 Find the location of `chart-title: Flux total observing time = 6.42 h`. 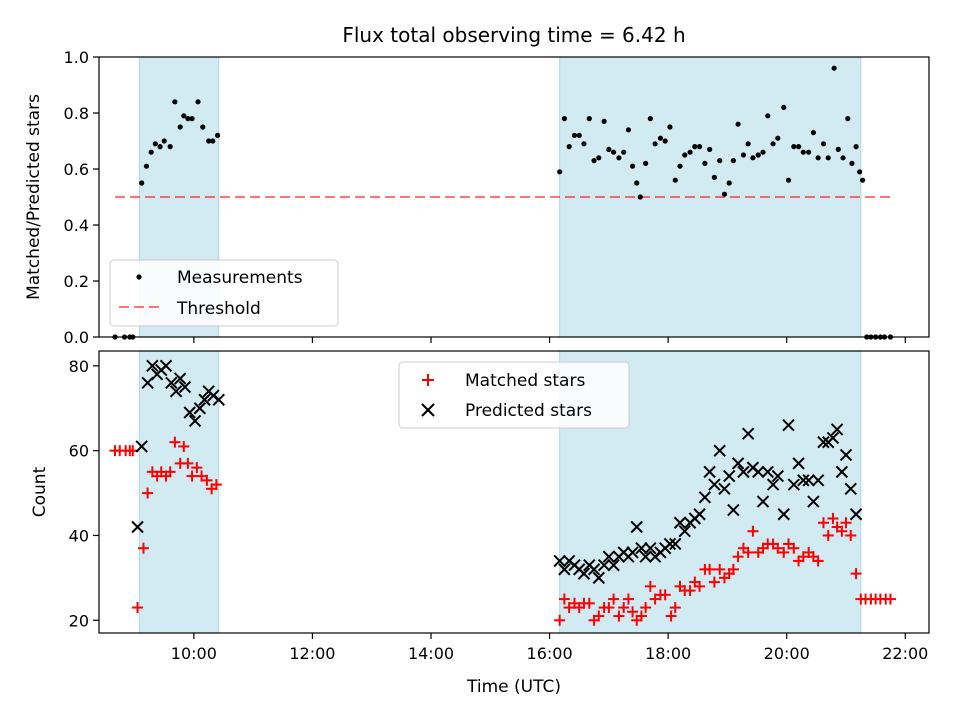

chart-title: Flux total observing time = 6.42 h is located at coordinates (513, 35).